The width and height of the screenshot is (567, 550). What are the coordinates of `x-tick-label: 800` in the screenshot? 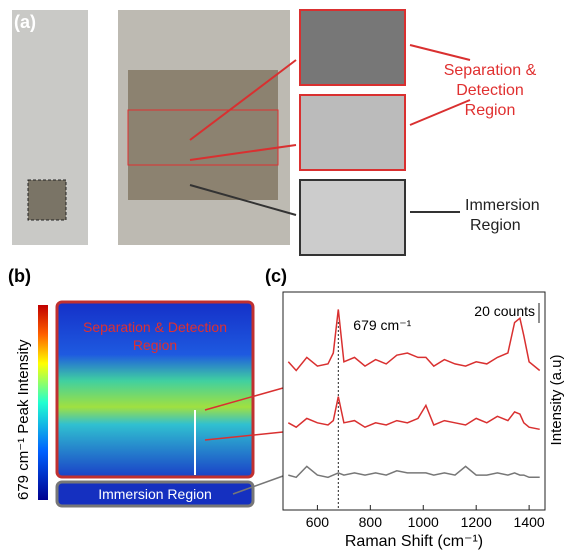 It's located at (371, 522).